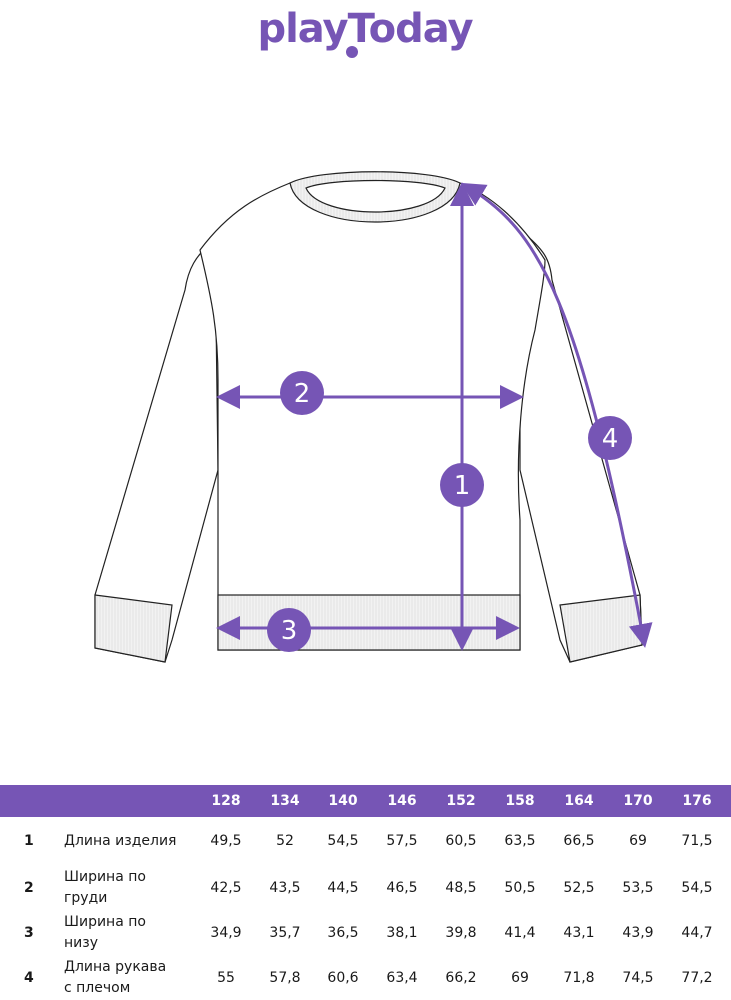 The width and height of the screenshot is (731, 1000). I want to click on table-cell: 57,8, so click(285, 978).